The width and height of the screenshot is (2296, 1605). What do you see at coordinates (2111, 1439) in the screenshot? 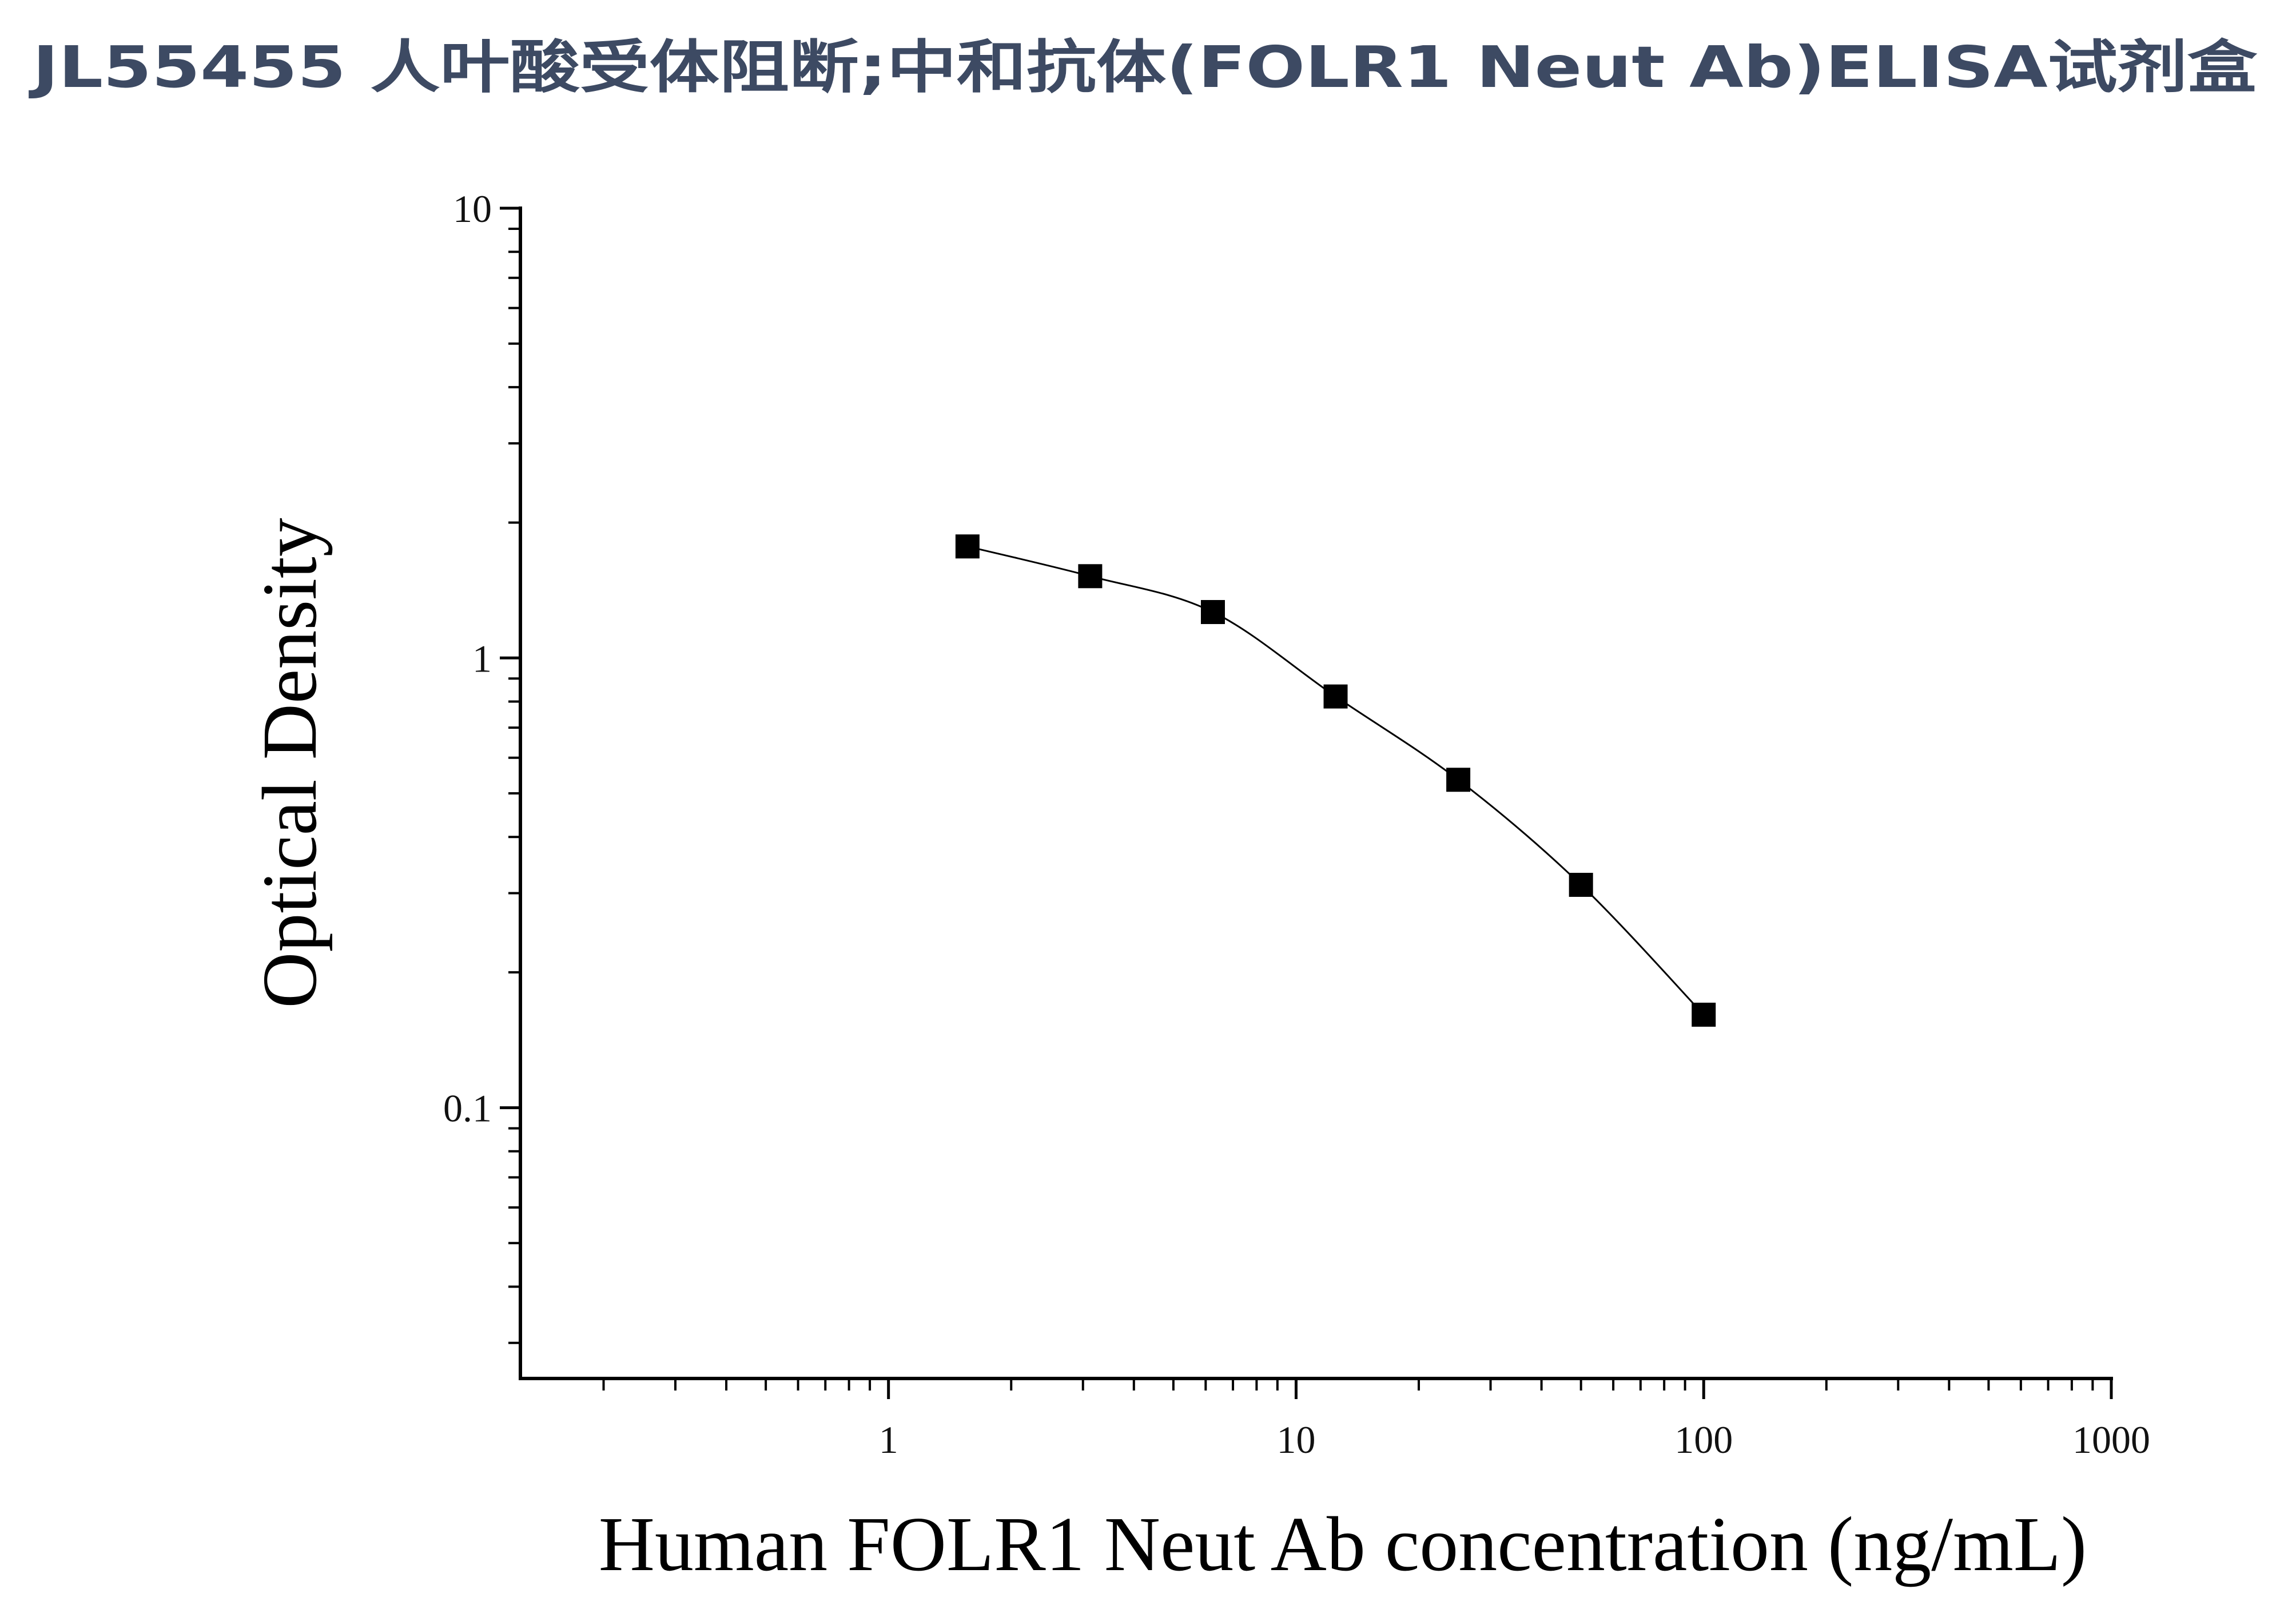
I see `x-tick-label: 1000` at bounding box center [2111, 1439].